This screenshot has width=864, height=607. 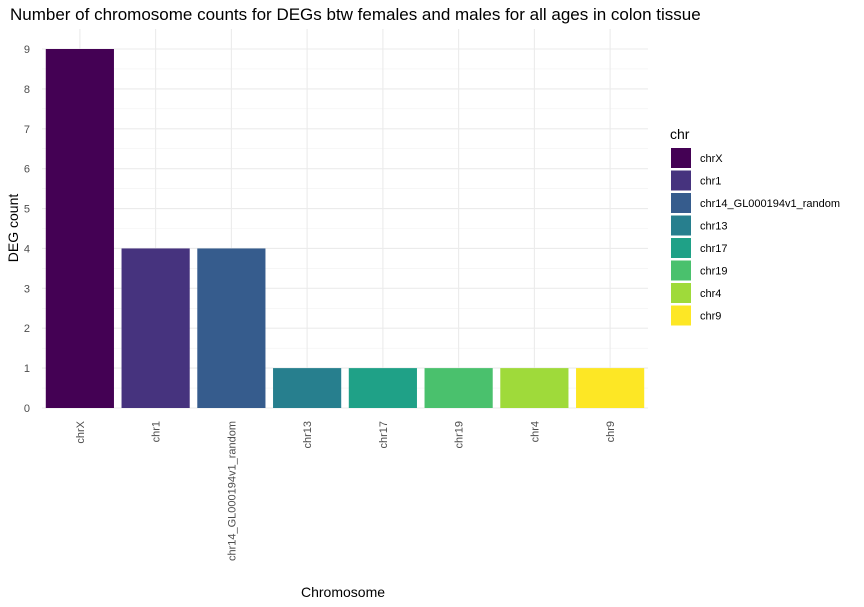 I want to click on legend-label: chr17, so click(x=714, y=249).